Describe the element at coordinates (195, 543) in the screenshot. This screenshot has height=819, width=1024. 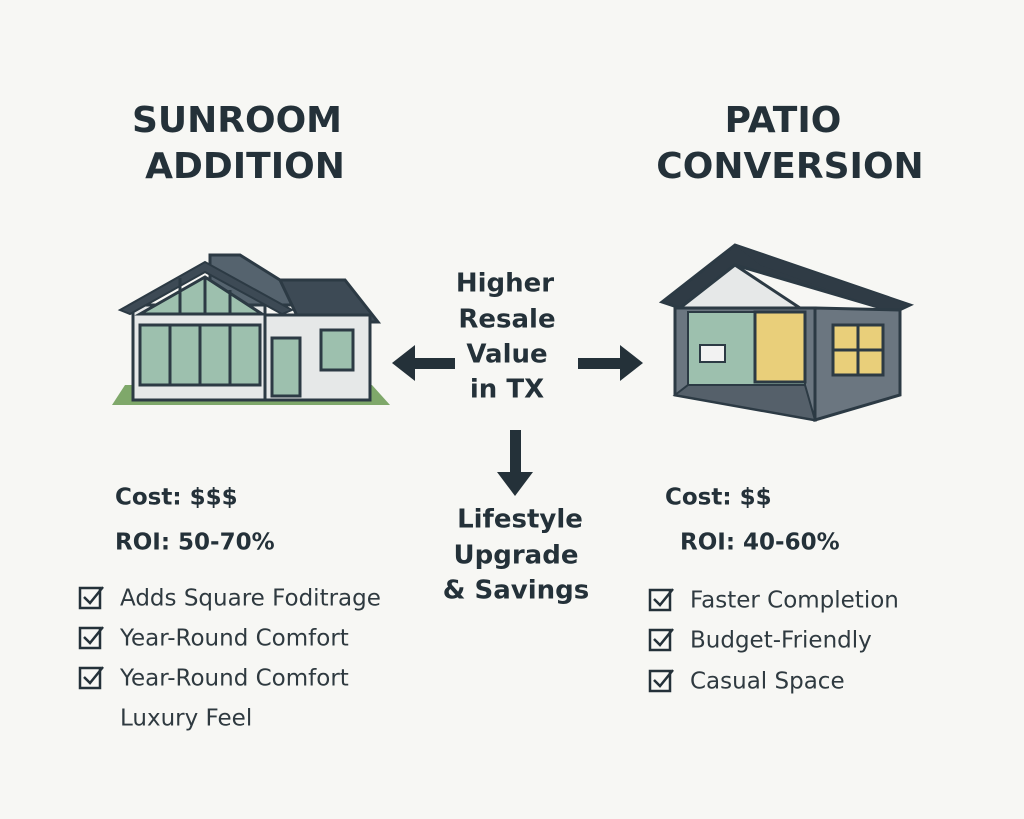
I see `left-roi: ROI: 50-70%` at that location.